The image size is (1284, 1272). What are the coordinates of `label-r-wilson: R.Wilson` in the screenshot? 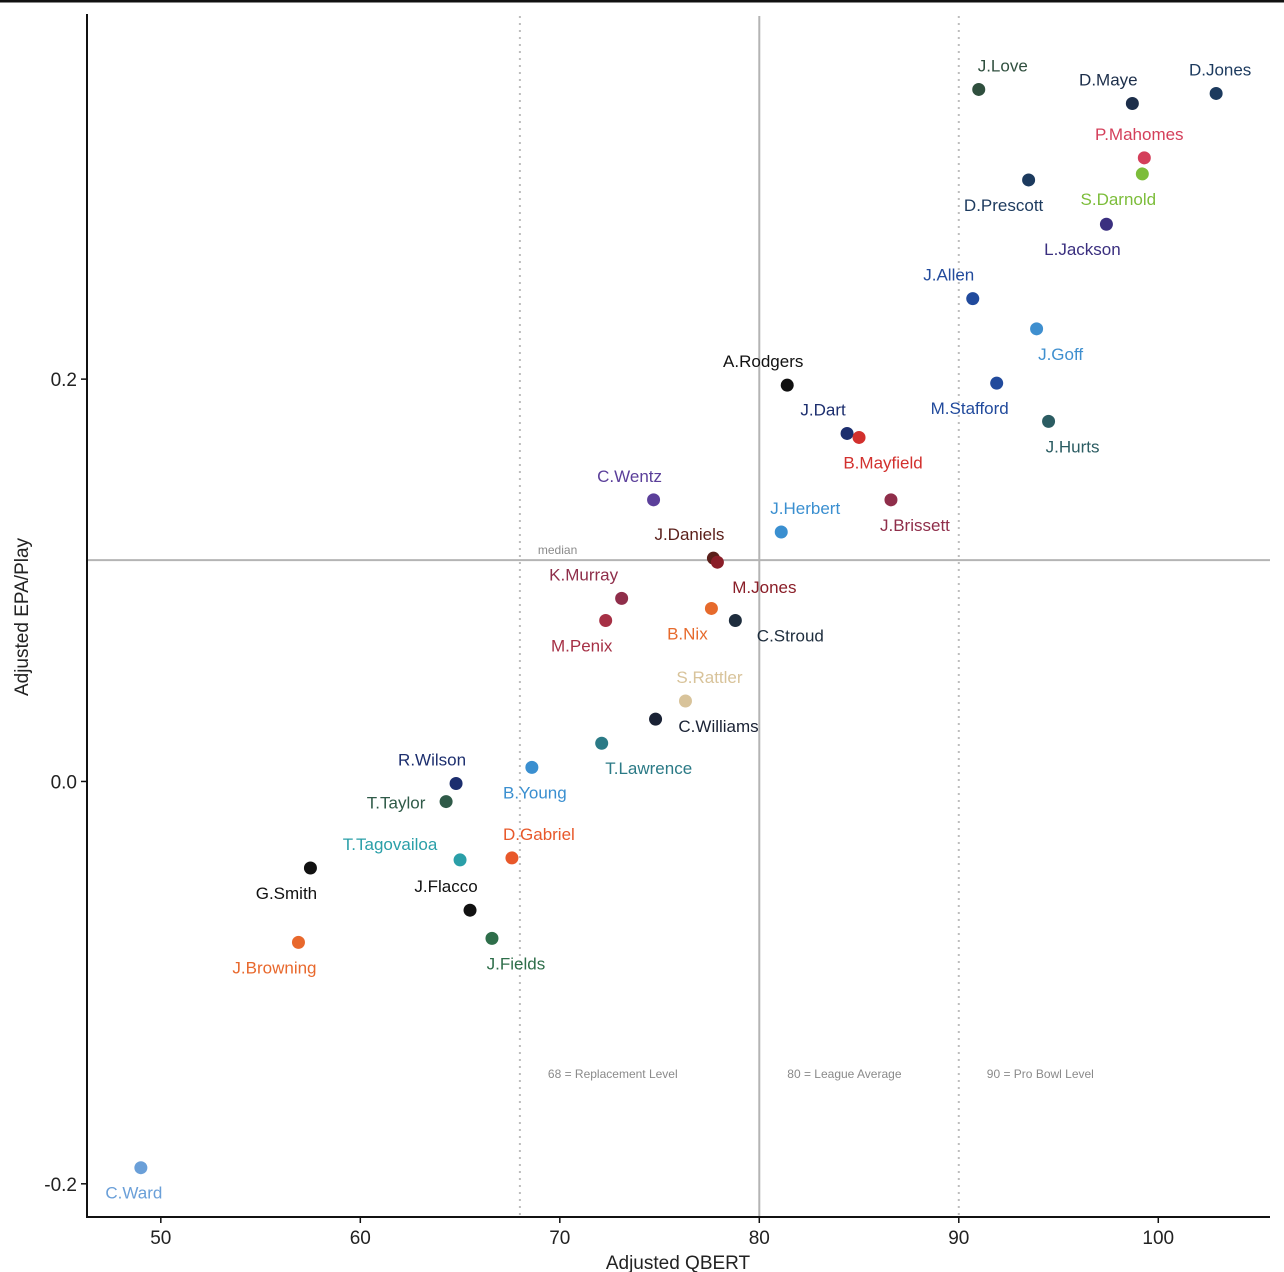 It's located at (432, 759).